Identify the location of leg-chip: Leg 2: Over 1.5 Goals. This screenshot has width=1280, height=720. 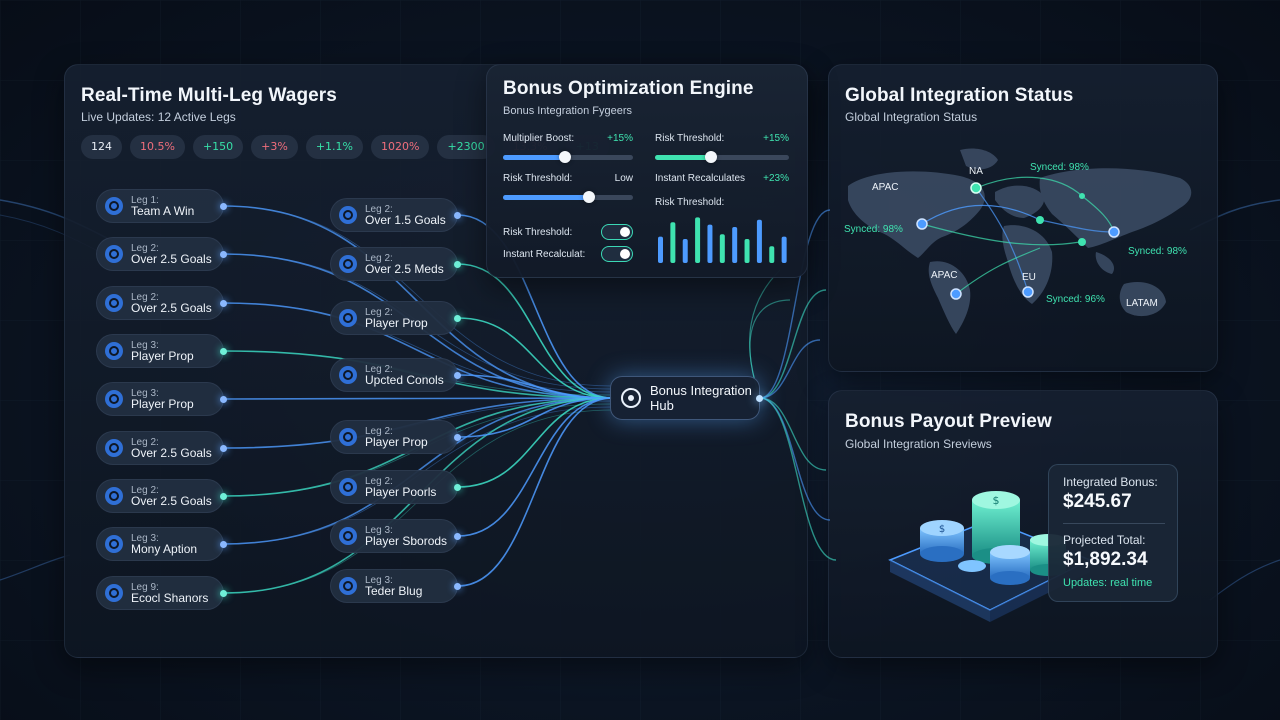
(395, 215).